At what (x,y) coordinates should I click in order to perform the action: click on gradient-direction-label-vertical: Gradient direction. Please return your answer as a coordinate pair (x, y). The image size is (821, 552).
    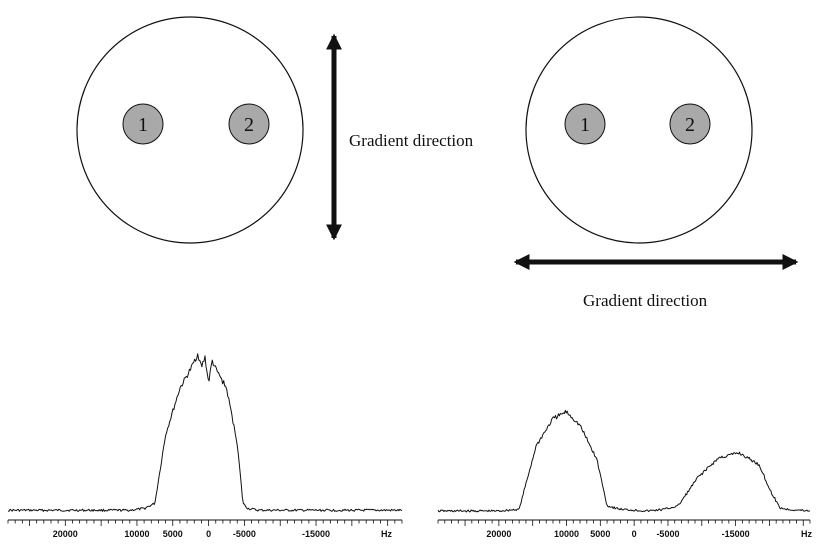
    Looking at the image, I should click on (411, 140).